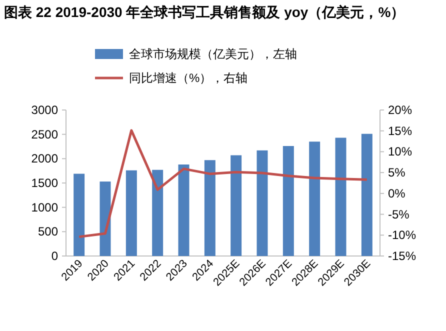 The width and height of the screenshot is (446, 331). What do you see at coordinates (48, 231) in the screenshot?
I see `y-tick-label: 500` at bounding box center [48, 231].